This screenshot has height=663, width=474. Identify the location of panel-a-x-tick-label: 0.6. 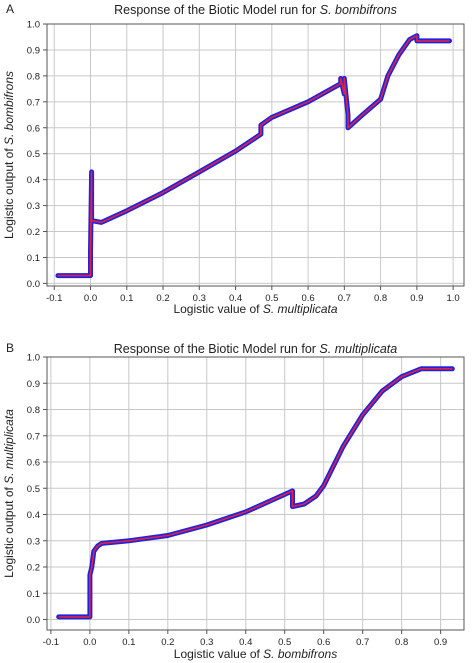
(307, 298).